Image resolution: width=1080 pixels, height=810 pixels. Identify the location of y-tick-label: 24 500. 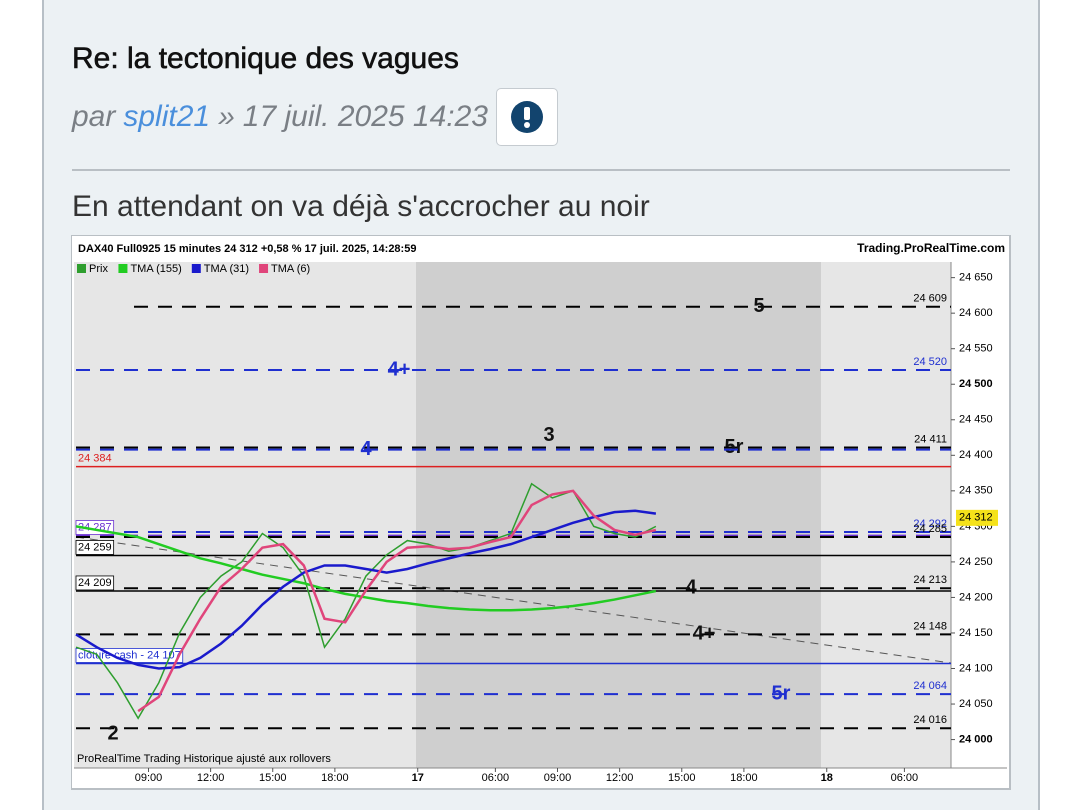
(976, 384).